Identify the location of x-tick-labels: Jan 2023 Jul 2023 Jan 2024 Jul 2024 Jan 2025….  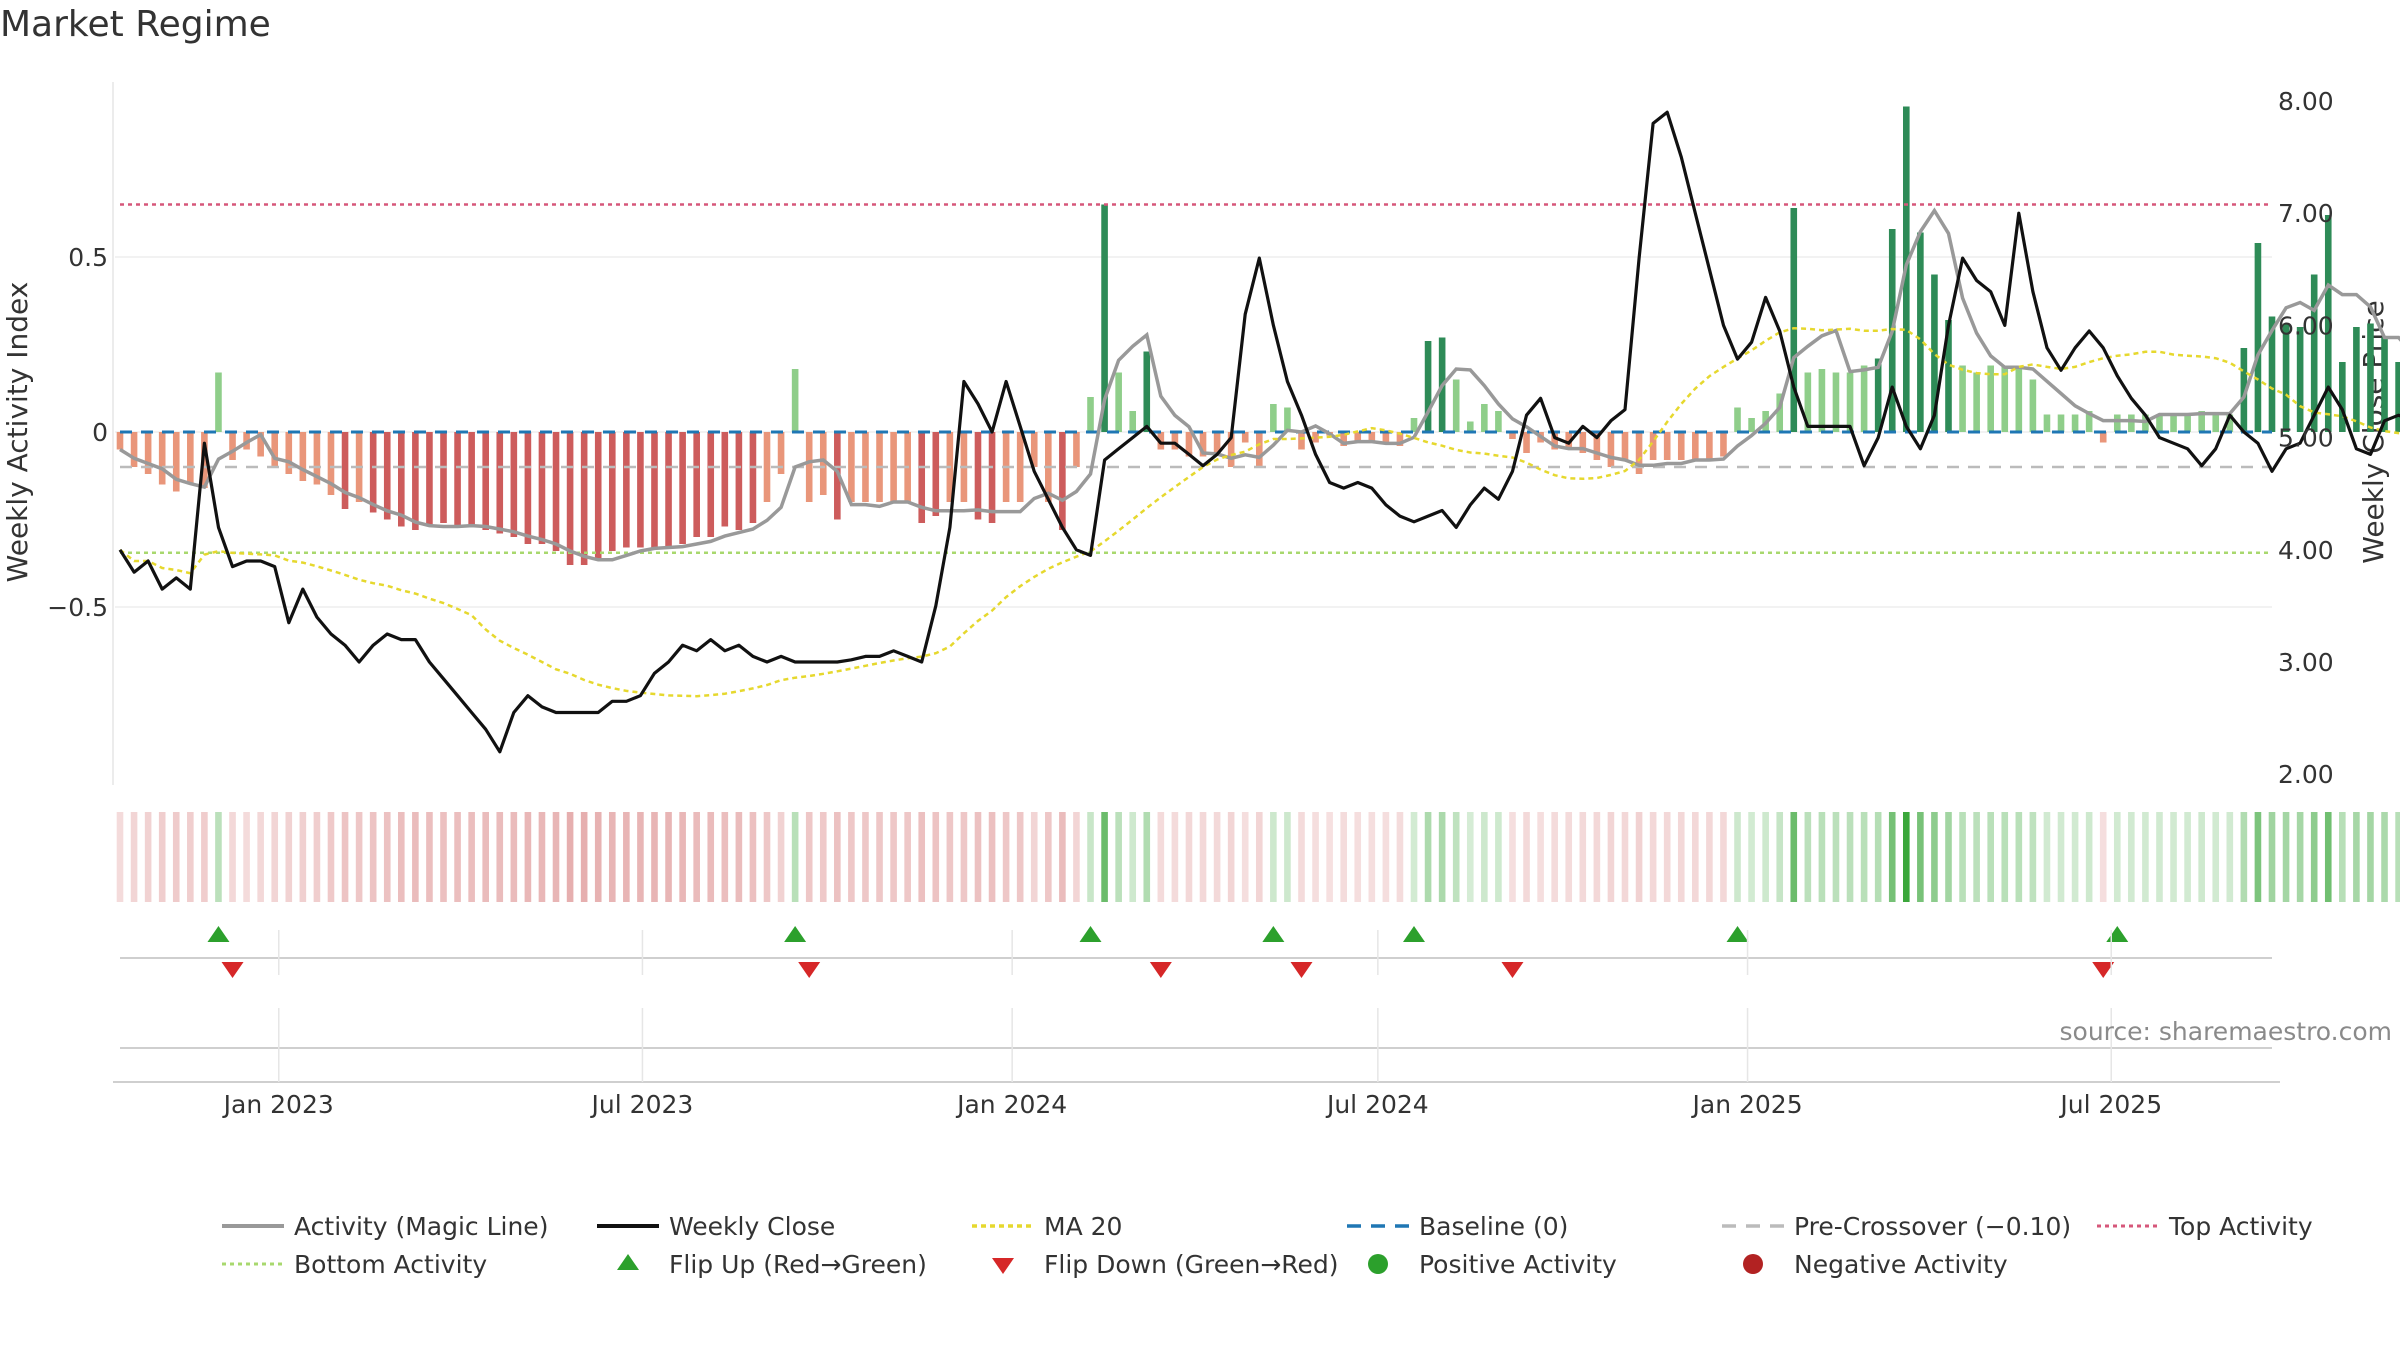
(1192, 1024).